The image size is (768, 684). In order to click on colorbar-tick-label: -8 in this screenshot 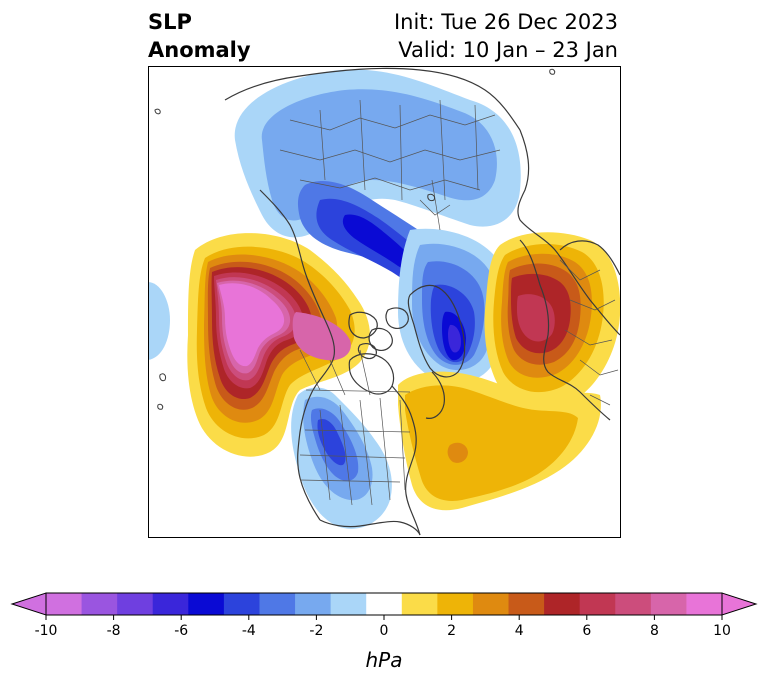, I will do `click(114, 631)`.